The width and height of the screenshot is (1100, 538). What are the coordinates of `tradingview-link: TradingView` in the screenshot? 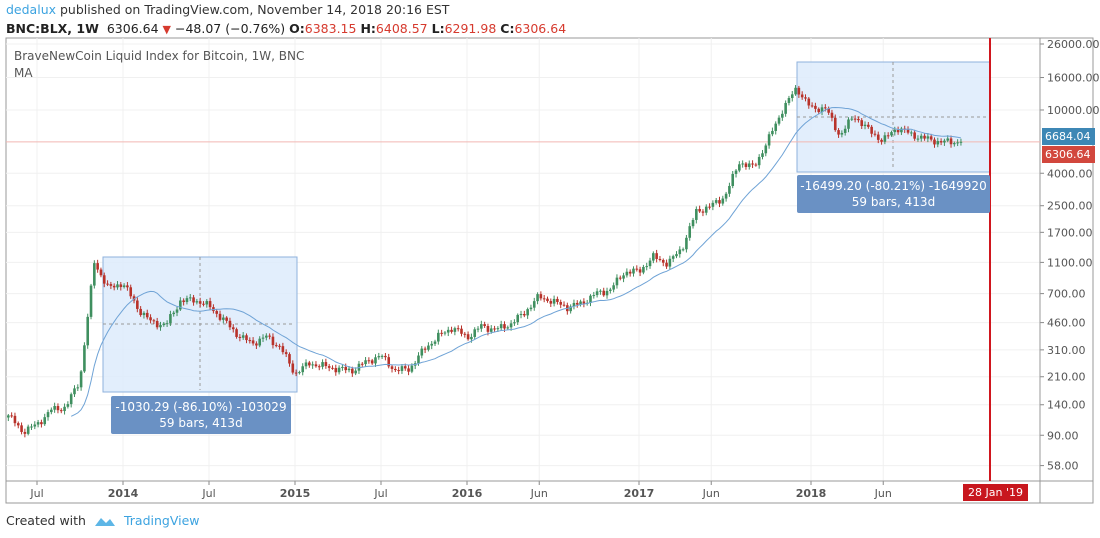 It's located at (161, 520).